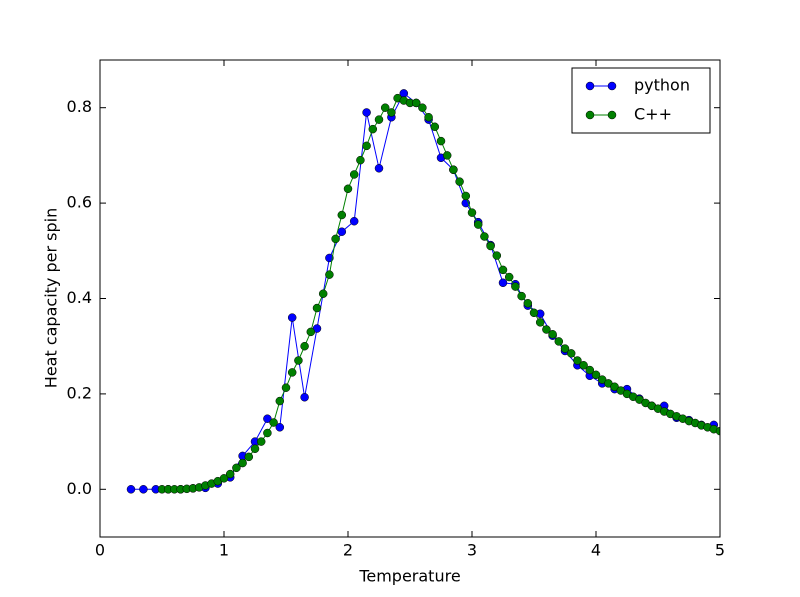  What do you see at coordinates (409, 576) in the screenshot?
I see `x-axis-label: Temperature` at bounding box center [409, 576].